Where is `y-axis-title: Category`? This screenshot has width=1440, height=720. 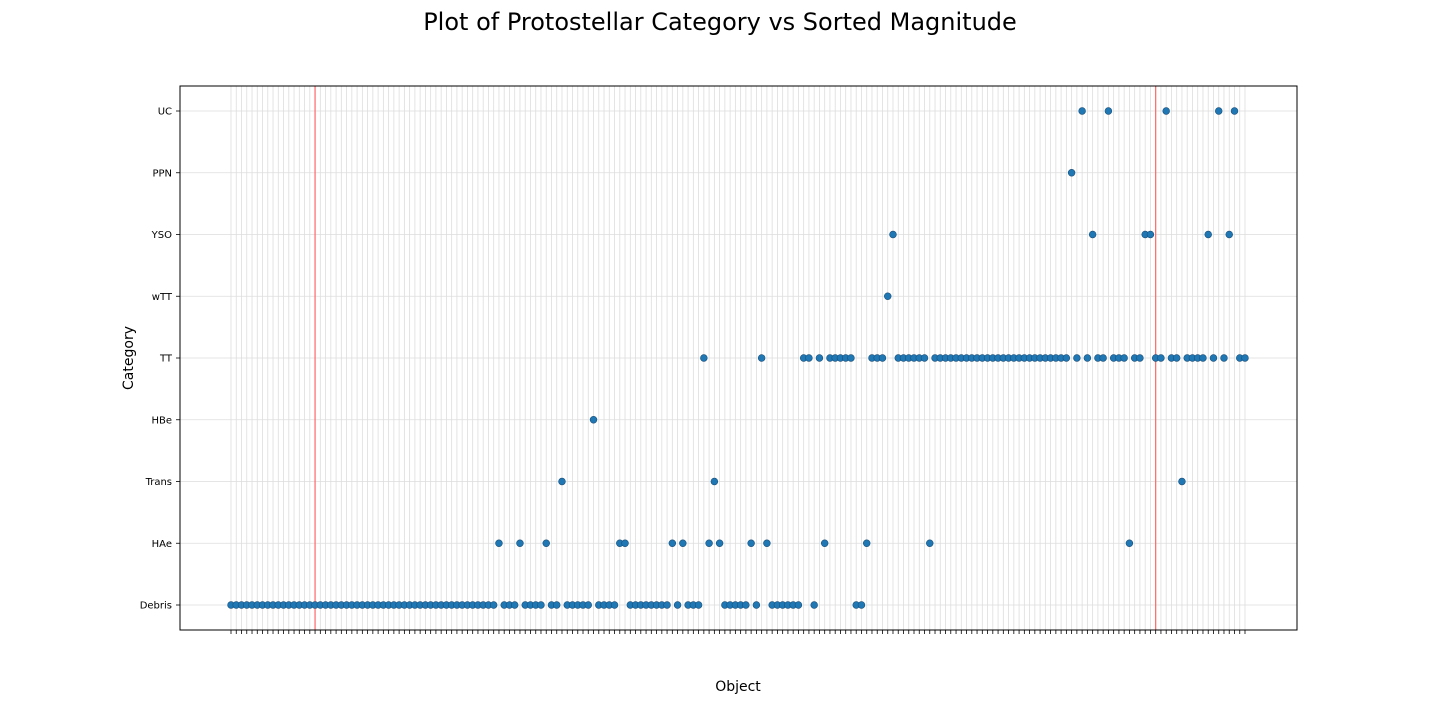
y-axis-title: Category is located at coordinates (129, 358).